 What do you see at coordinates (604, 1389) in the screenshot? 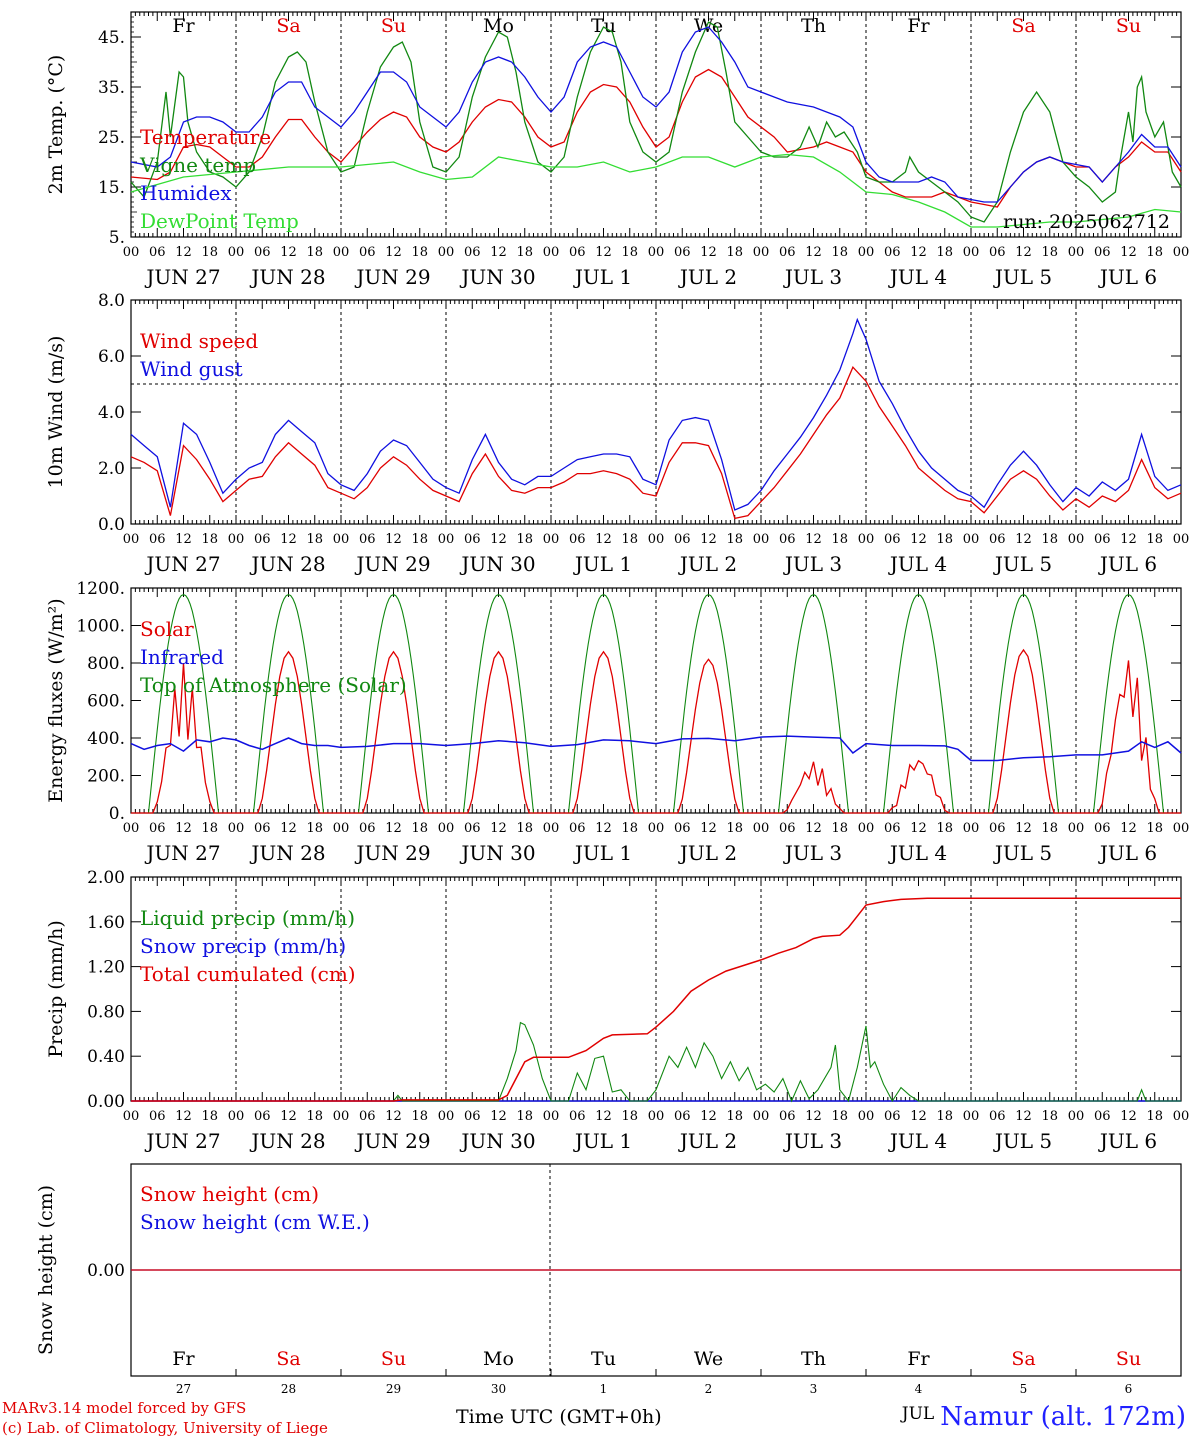
I see `snow-day-number-4: 1` at bounding box center [604, 1389].